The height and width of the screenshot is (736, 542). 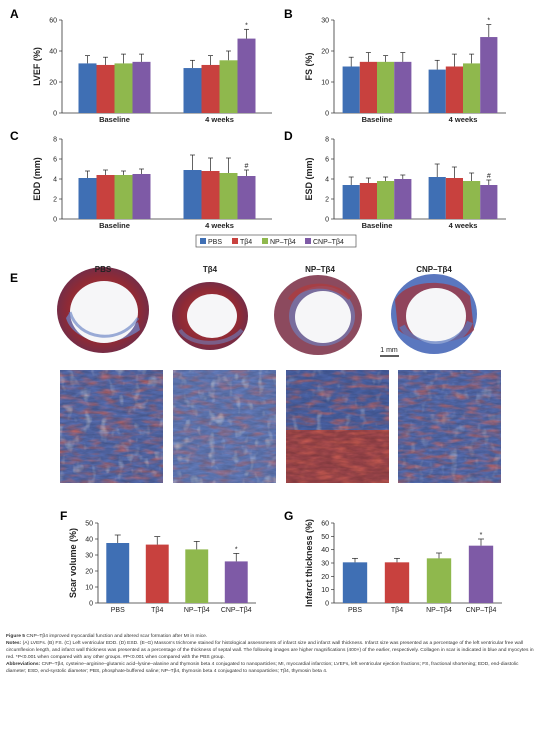 What do you see at coordinates (325, 524) in the screenshot?
I see `y-tick-label: 60` at bounding box center [325, 524].